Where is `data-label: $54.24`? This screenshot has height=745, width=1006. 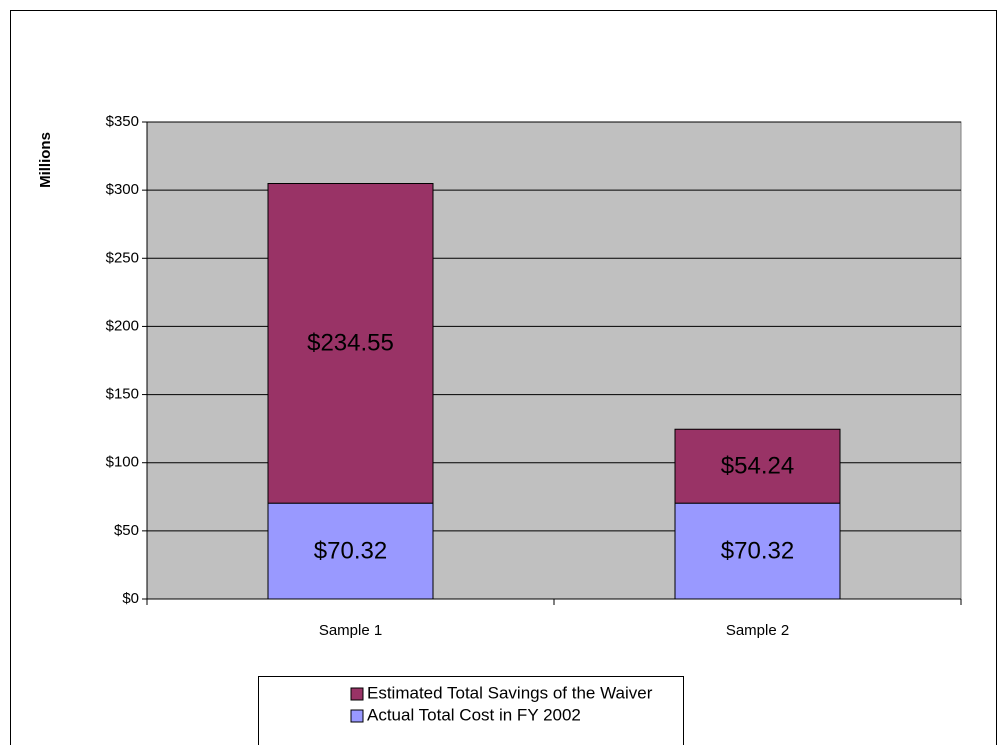
data-label: $54.24 is located at coordinates (757, 466).